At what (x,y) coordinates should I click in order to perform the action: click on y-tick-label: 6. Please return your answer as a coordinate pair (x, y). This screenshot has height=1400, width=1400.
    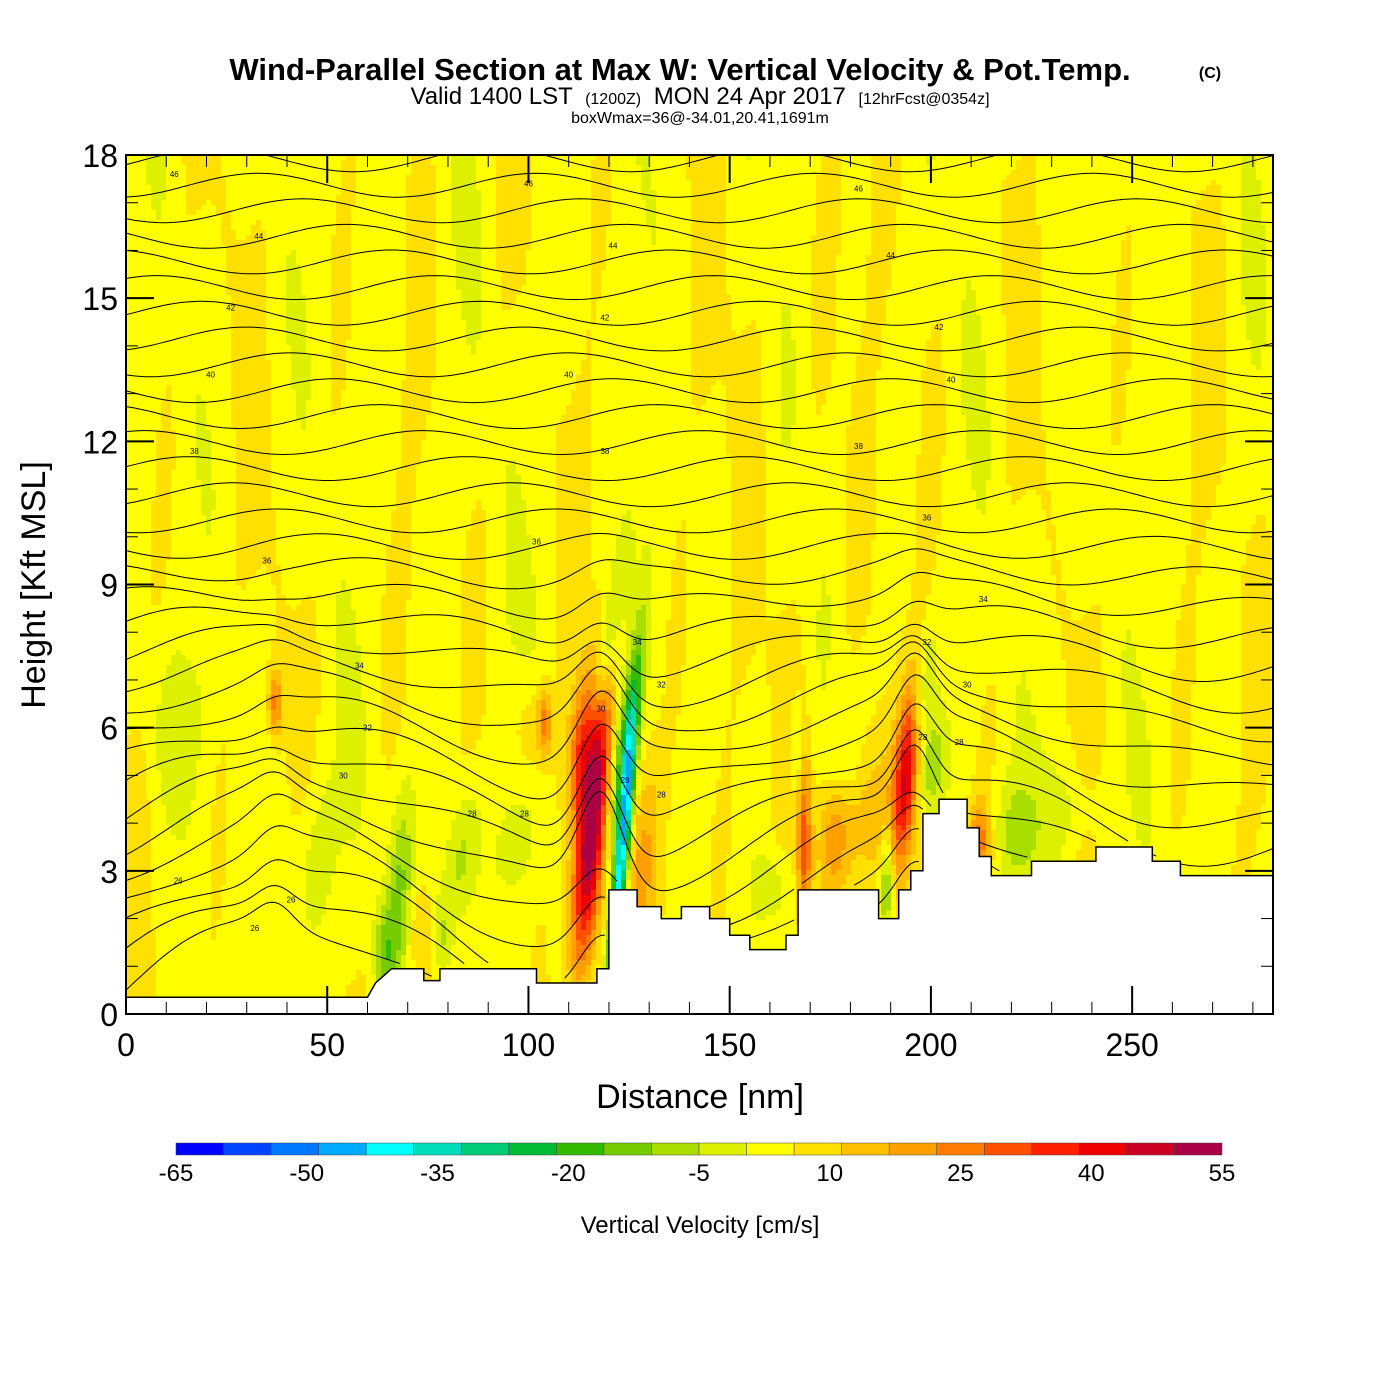
    Looking at the image, I should click on (109, 729).